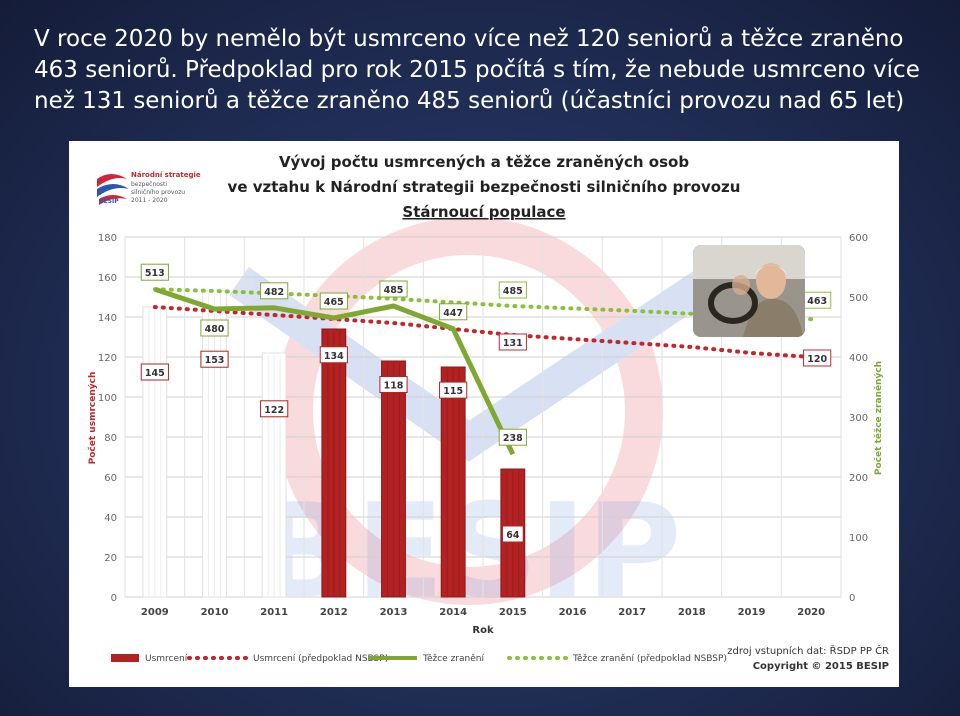 This screenshot has width=960, height=716. What do you see at coordinates (817, 301) in the screenshot?
I see `injury-plan-label: 463` at bounding box center [817, 301].